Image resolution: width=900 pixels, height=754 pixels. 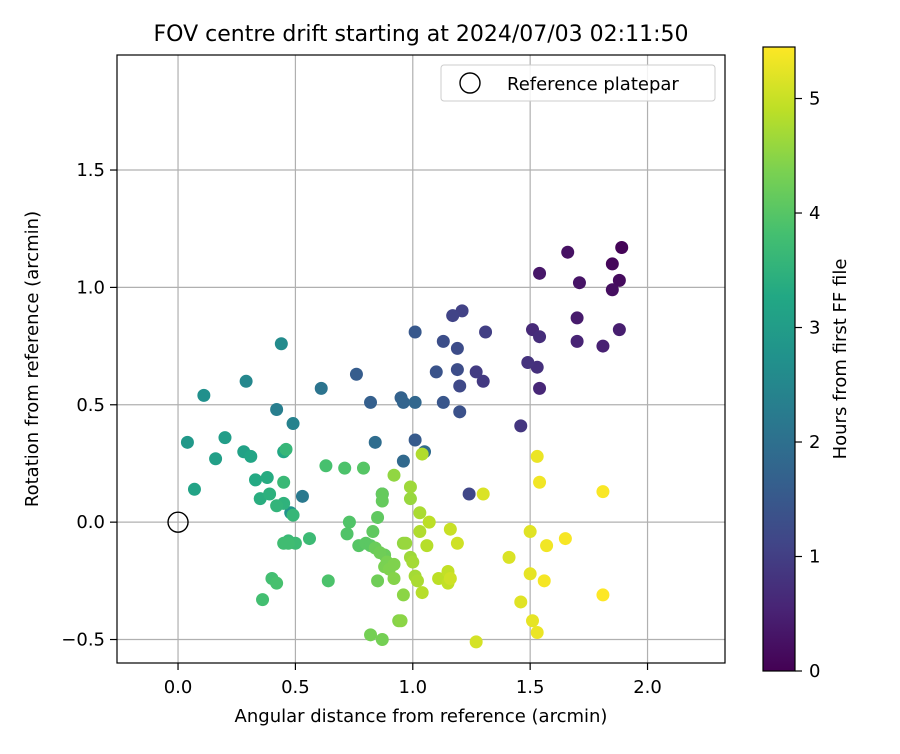 What do you see at coordinates (178, 522) in the screenshot?
I see `reference-platepar-marker` at bounding box center [178, 522].